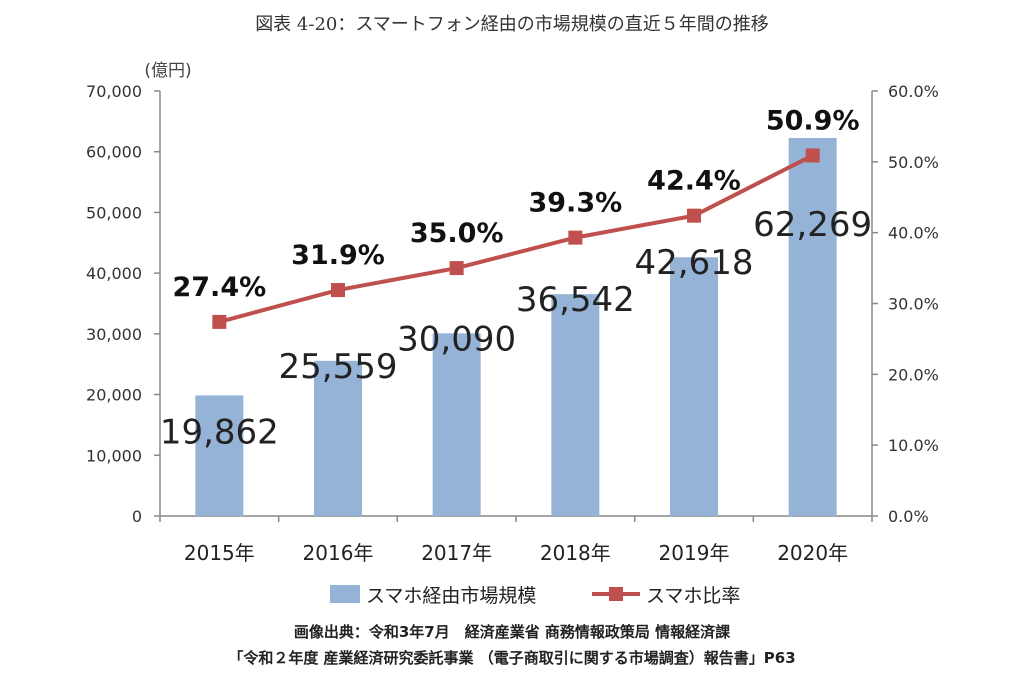 Image resolution: width=1024 pixels, height=678 pixels. What do you see at coordinates (338, 553) in the screenshot?
I see `x-tick-label: 2016年` at bounding box center [338, 553].